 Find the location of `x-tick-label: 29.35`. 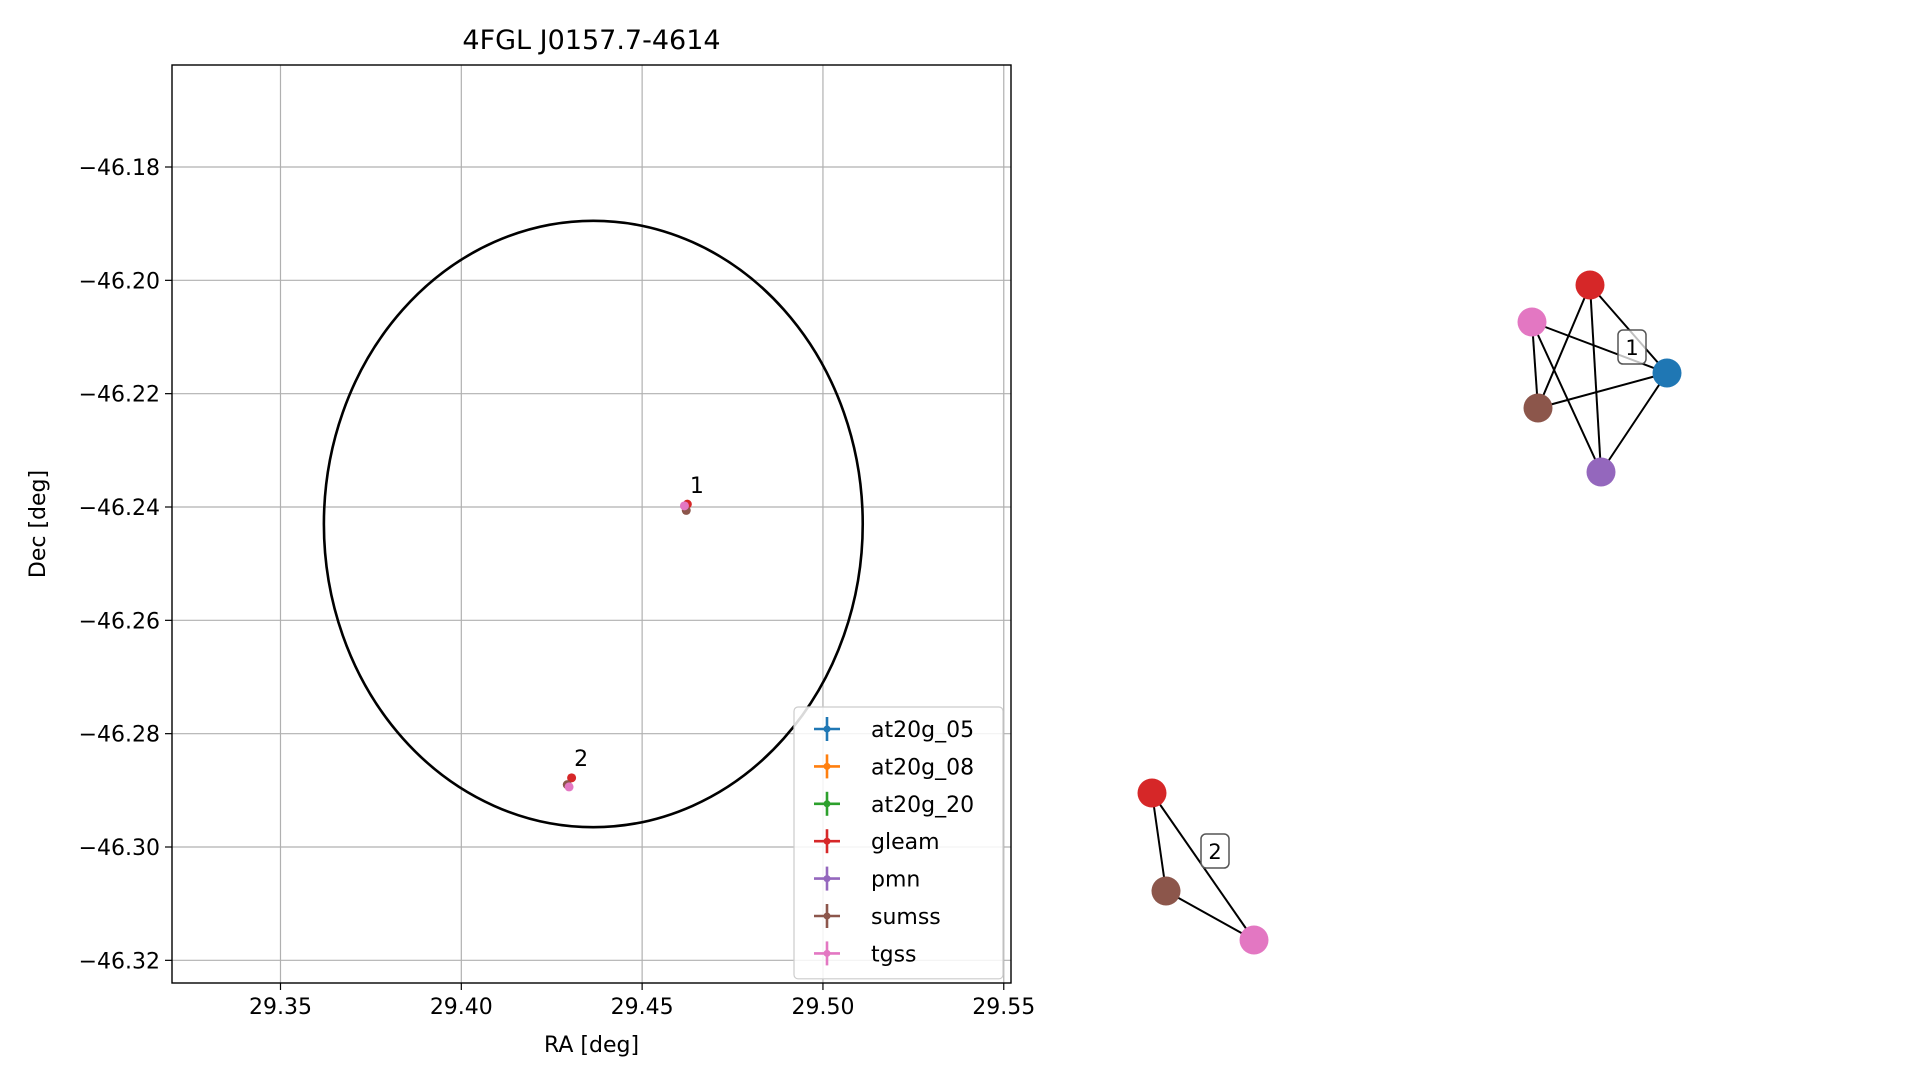

x-tick-label: 29.35 is located at coordinates (280, 1007).